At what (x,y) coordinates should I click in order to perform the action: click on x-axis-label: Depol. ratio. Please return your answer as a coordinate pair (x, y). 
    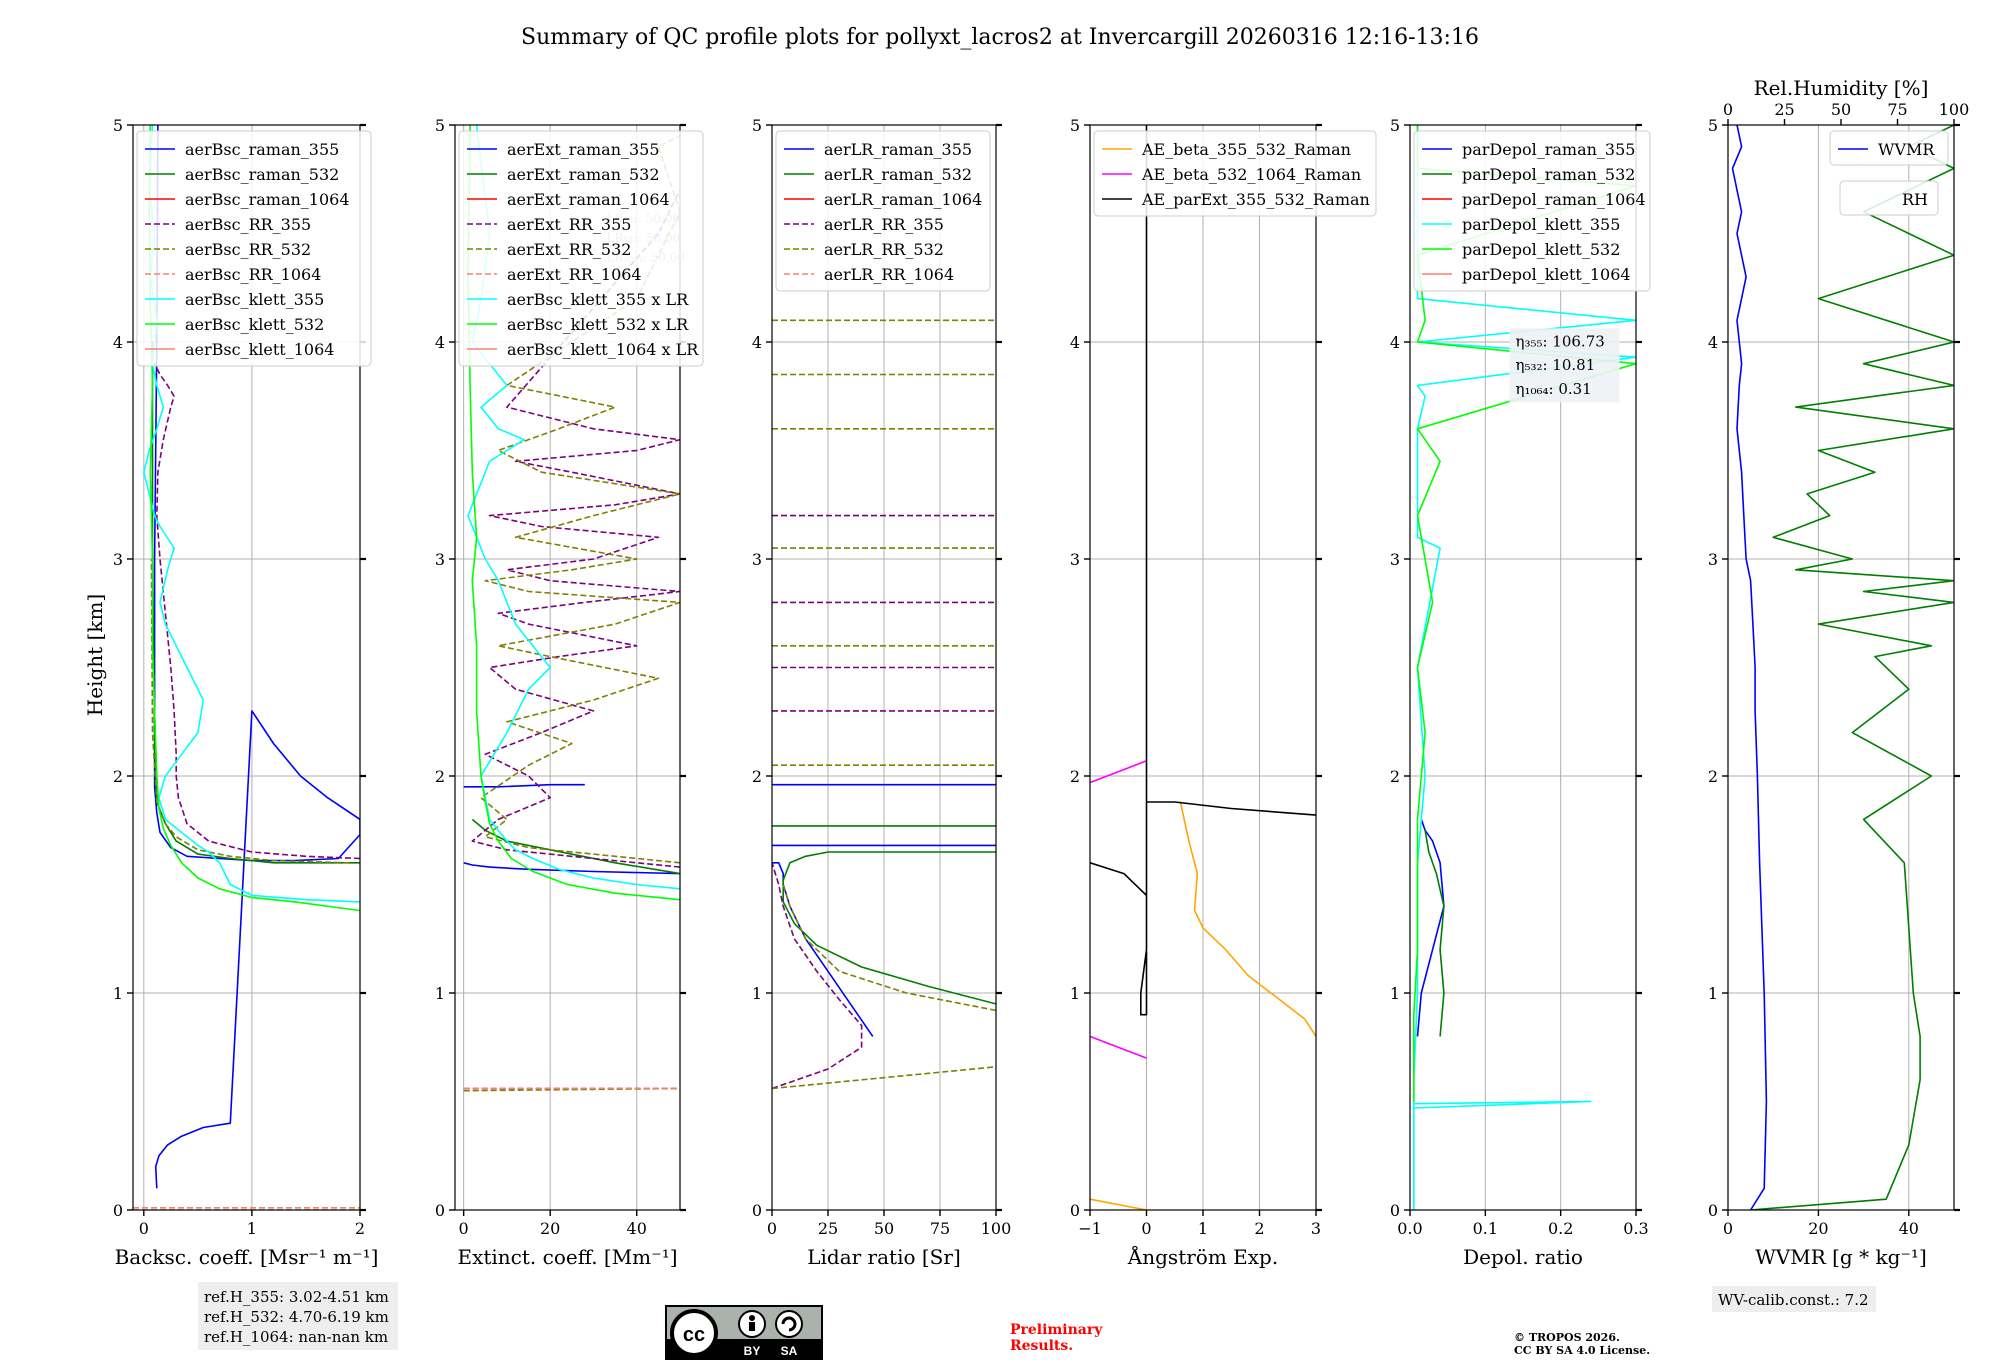
    Looking at the image, I should click on (1523, 1257).